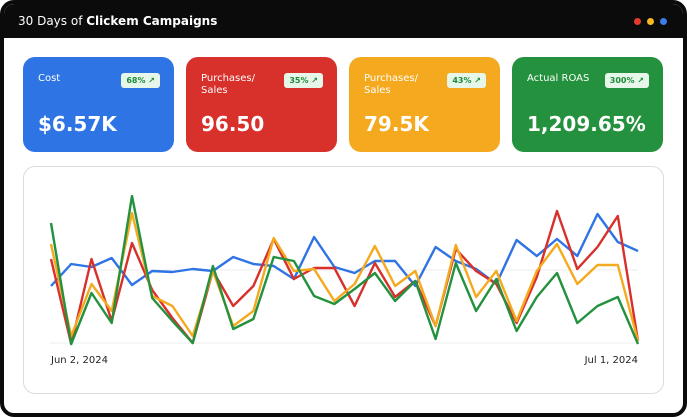  Describe the element at coordinates (587, 104) in the screenshot. I see `metric-card: Actual ROAS 300% ↗ 1,209.65%` at that location.